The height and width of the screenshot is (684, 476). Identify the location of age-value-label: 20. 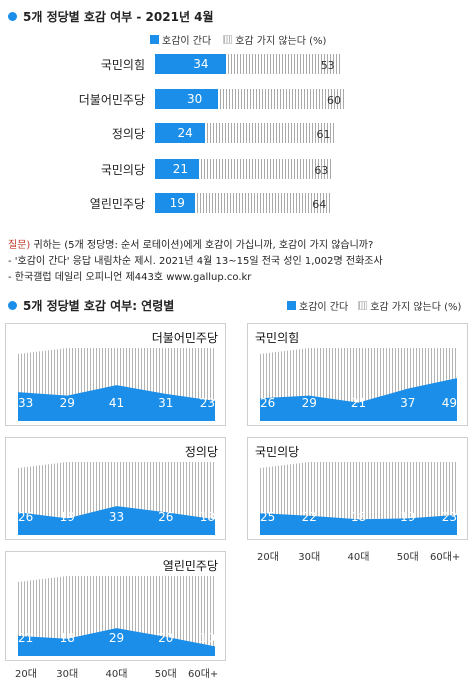
(165, 638).